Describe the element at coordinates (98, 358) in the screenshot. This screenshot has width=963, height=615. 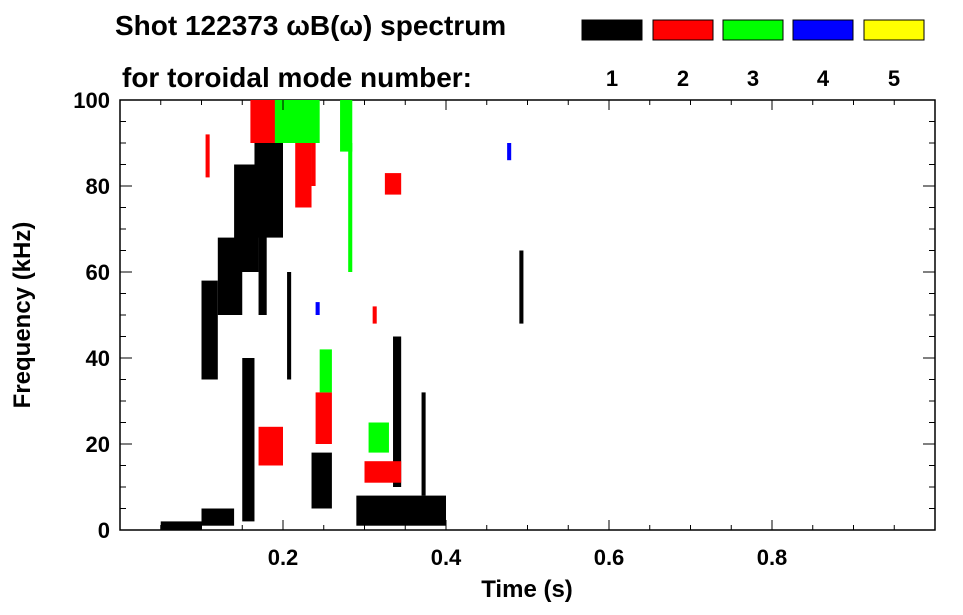
I see `y-tick-label: 40` at that location.